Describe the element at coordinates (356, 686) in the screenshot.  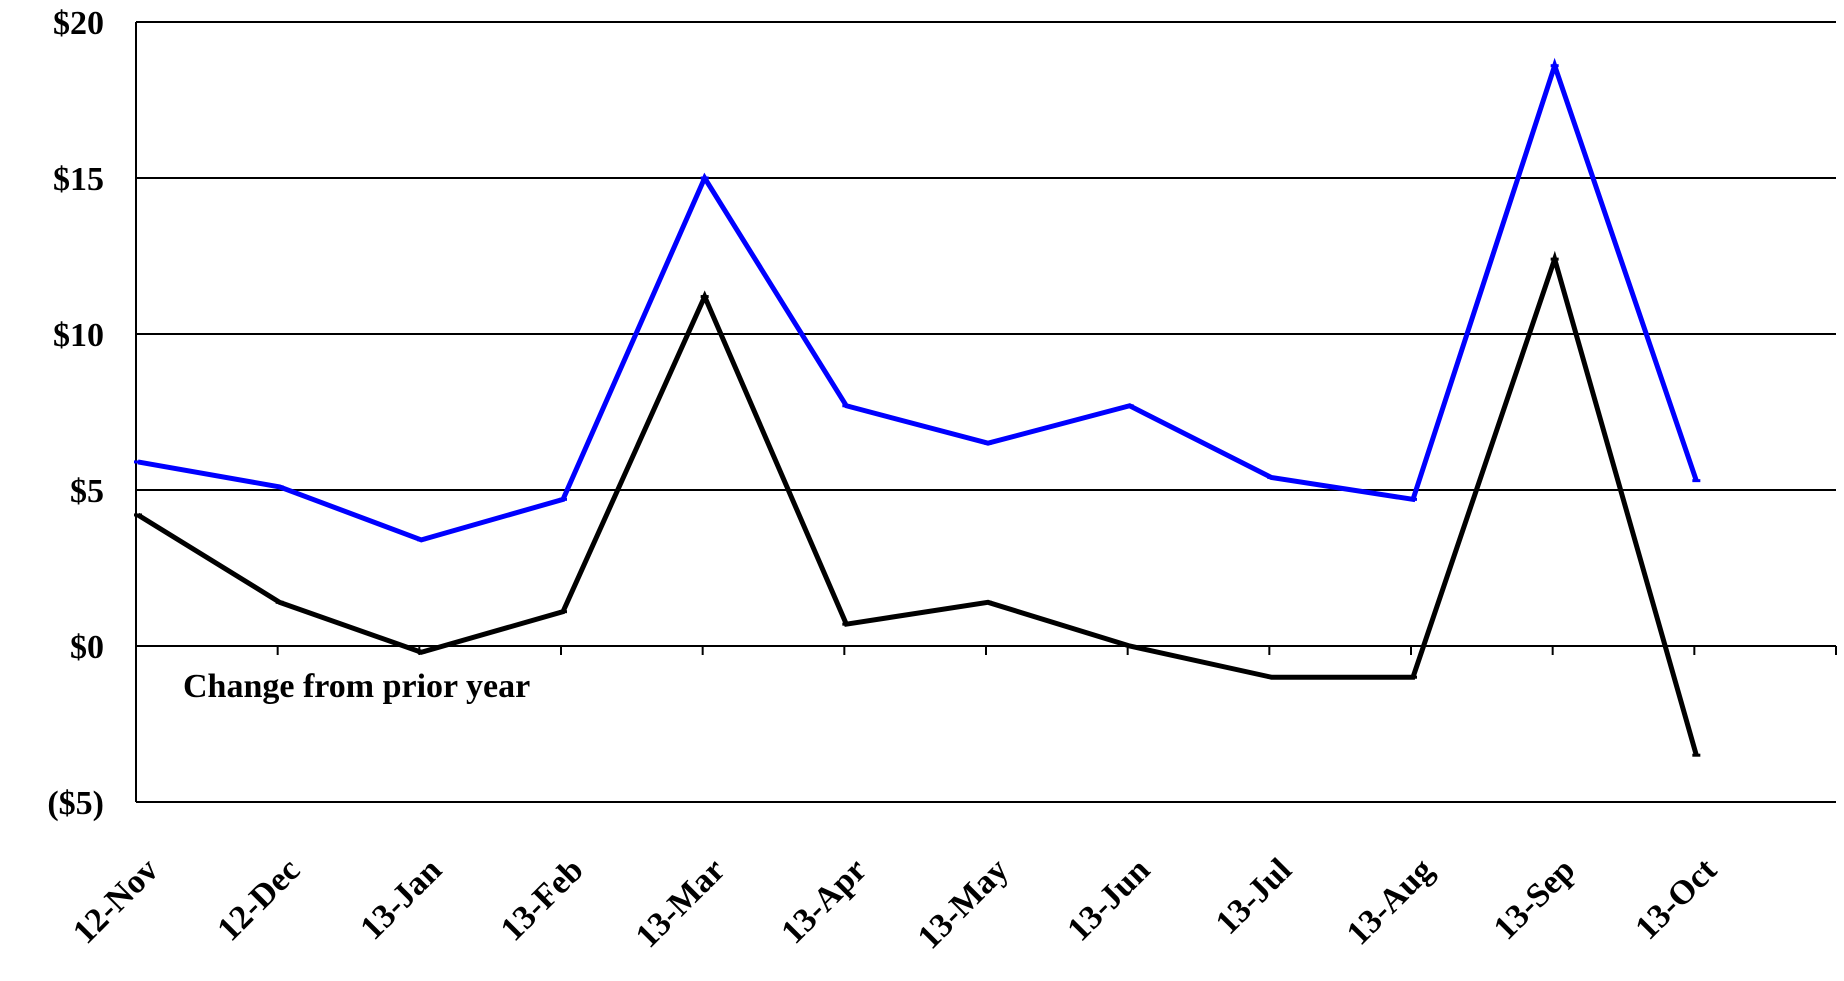
I see `annotation-change-from-prior-year: Change from prior year` at that location.